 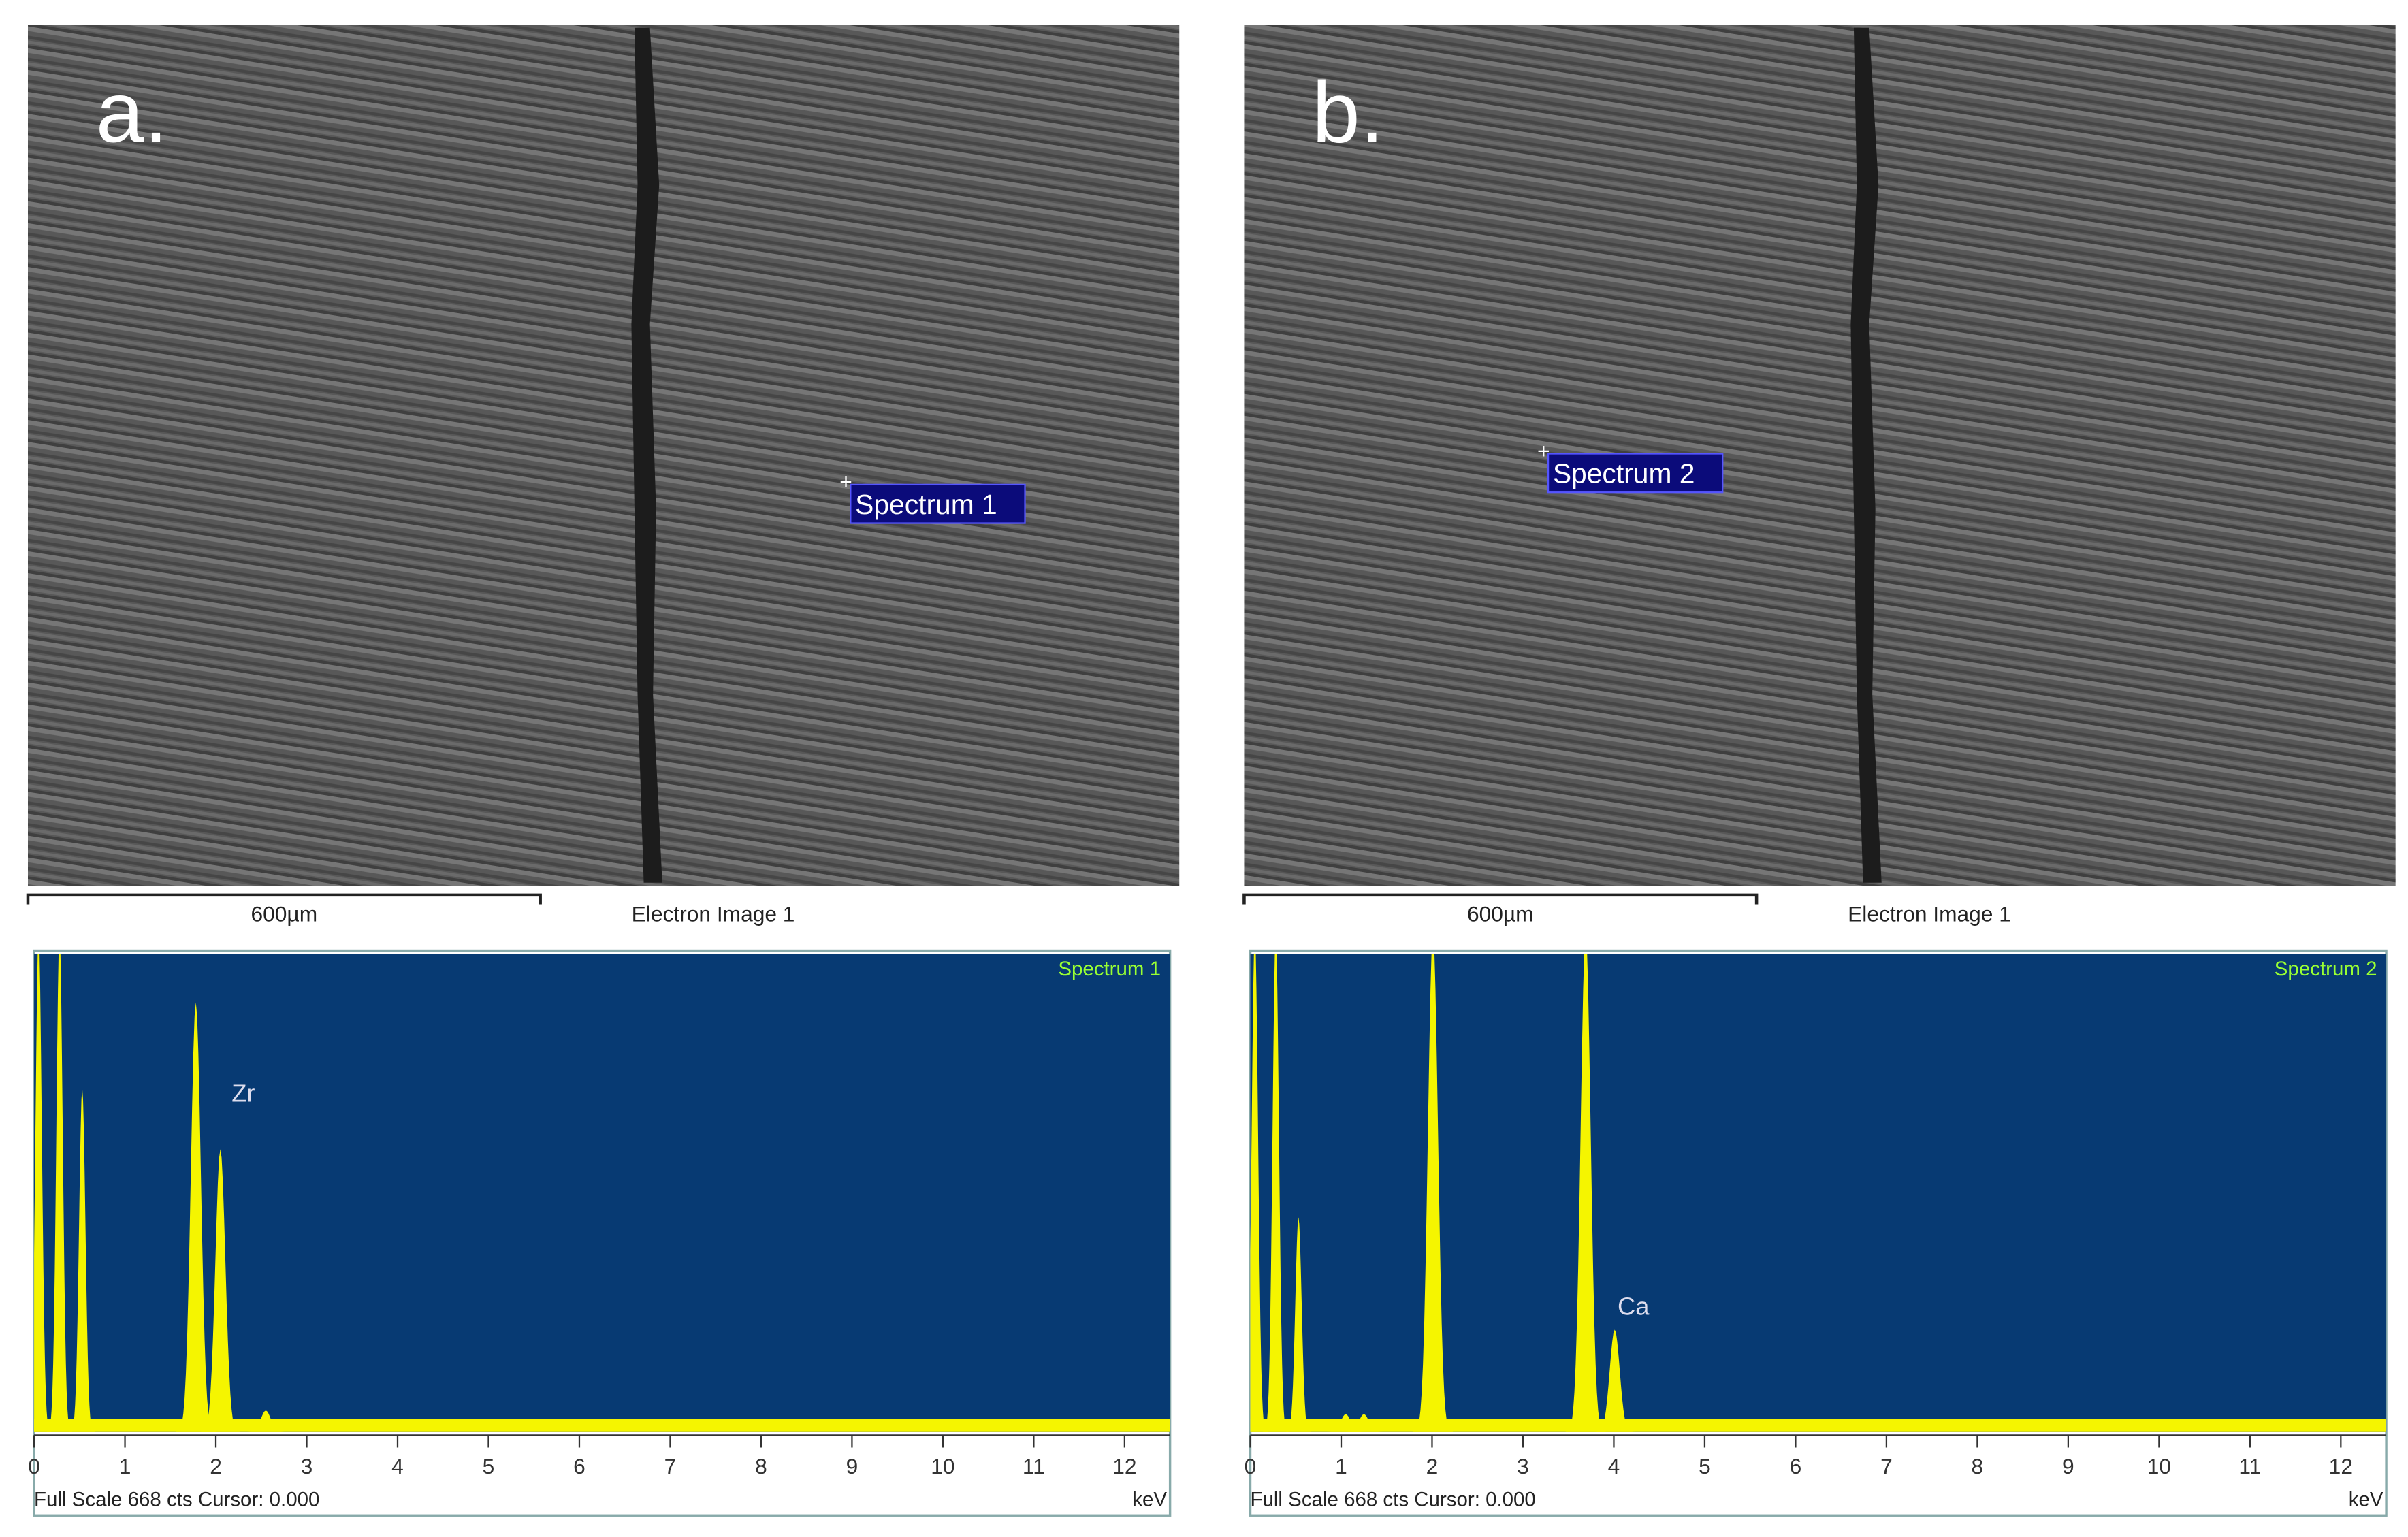 I want to click on marker-label: Spectrum 1, so click(x=926, y=504).